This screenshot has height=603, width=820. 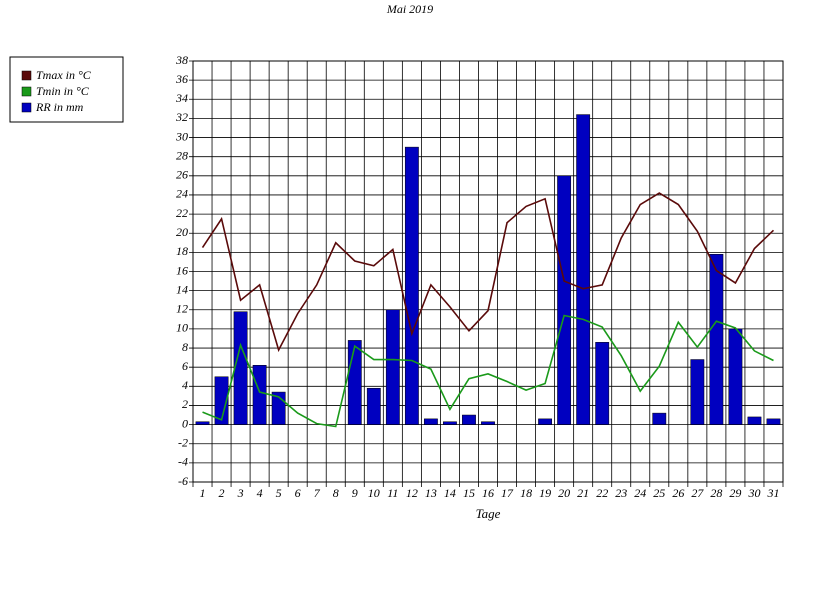 What do you see at coordinates (545, 493) in the screenshot?
I see `x-tick-label: 19` at bounding box center [545, 493].